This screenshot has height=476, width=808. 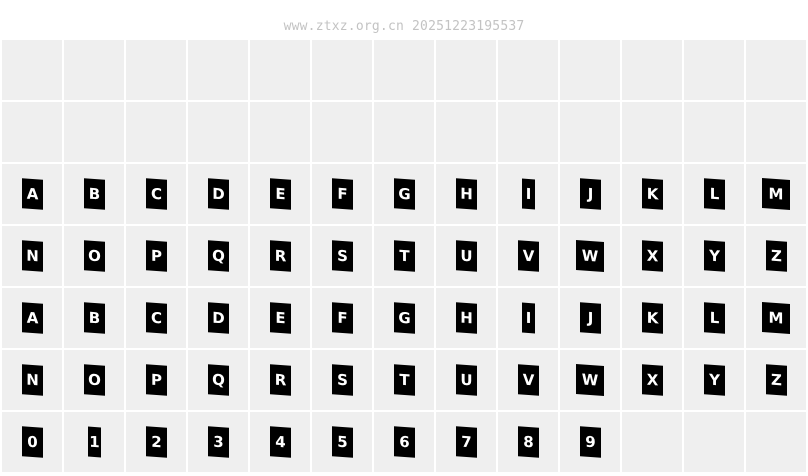 I want to click on glyph-char: 1, so click(x=94, y=442).